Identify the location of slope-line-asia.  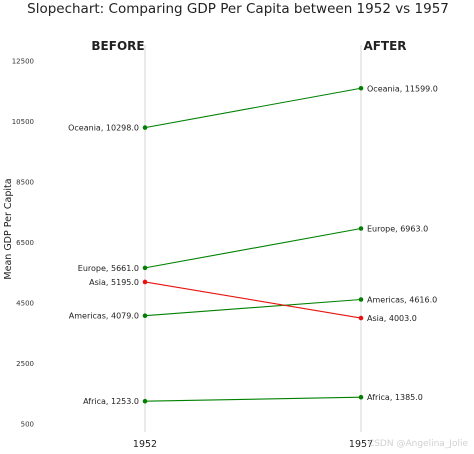
(253, 300).